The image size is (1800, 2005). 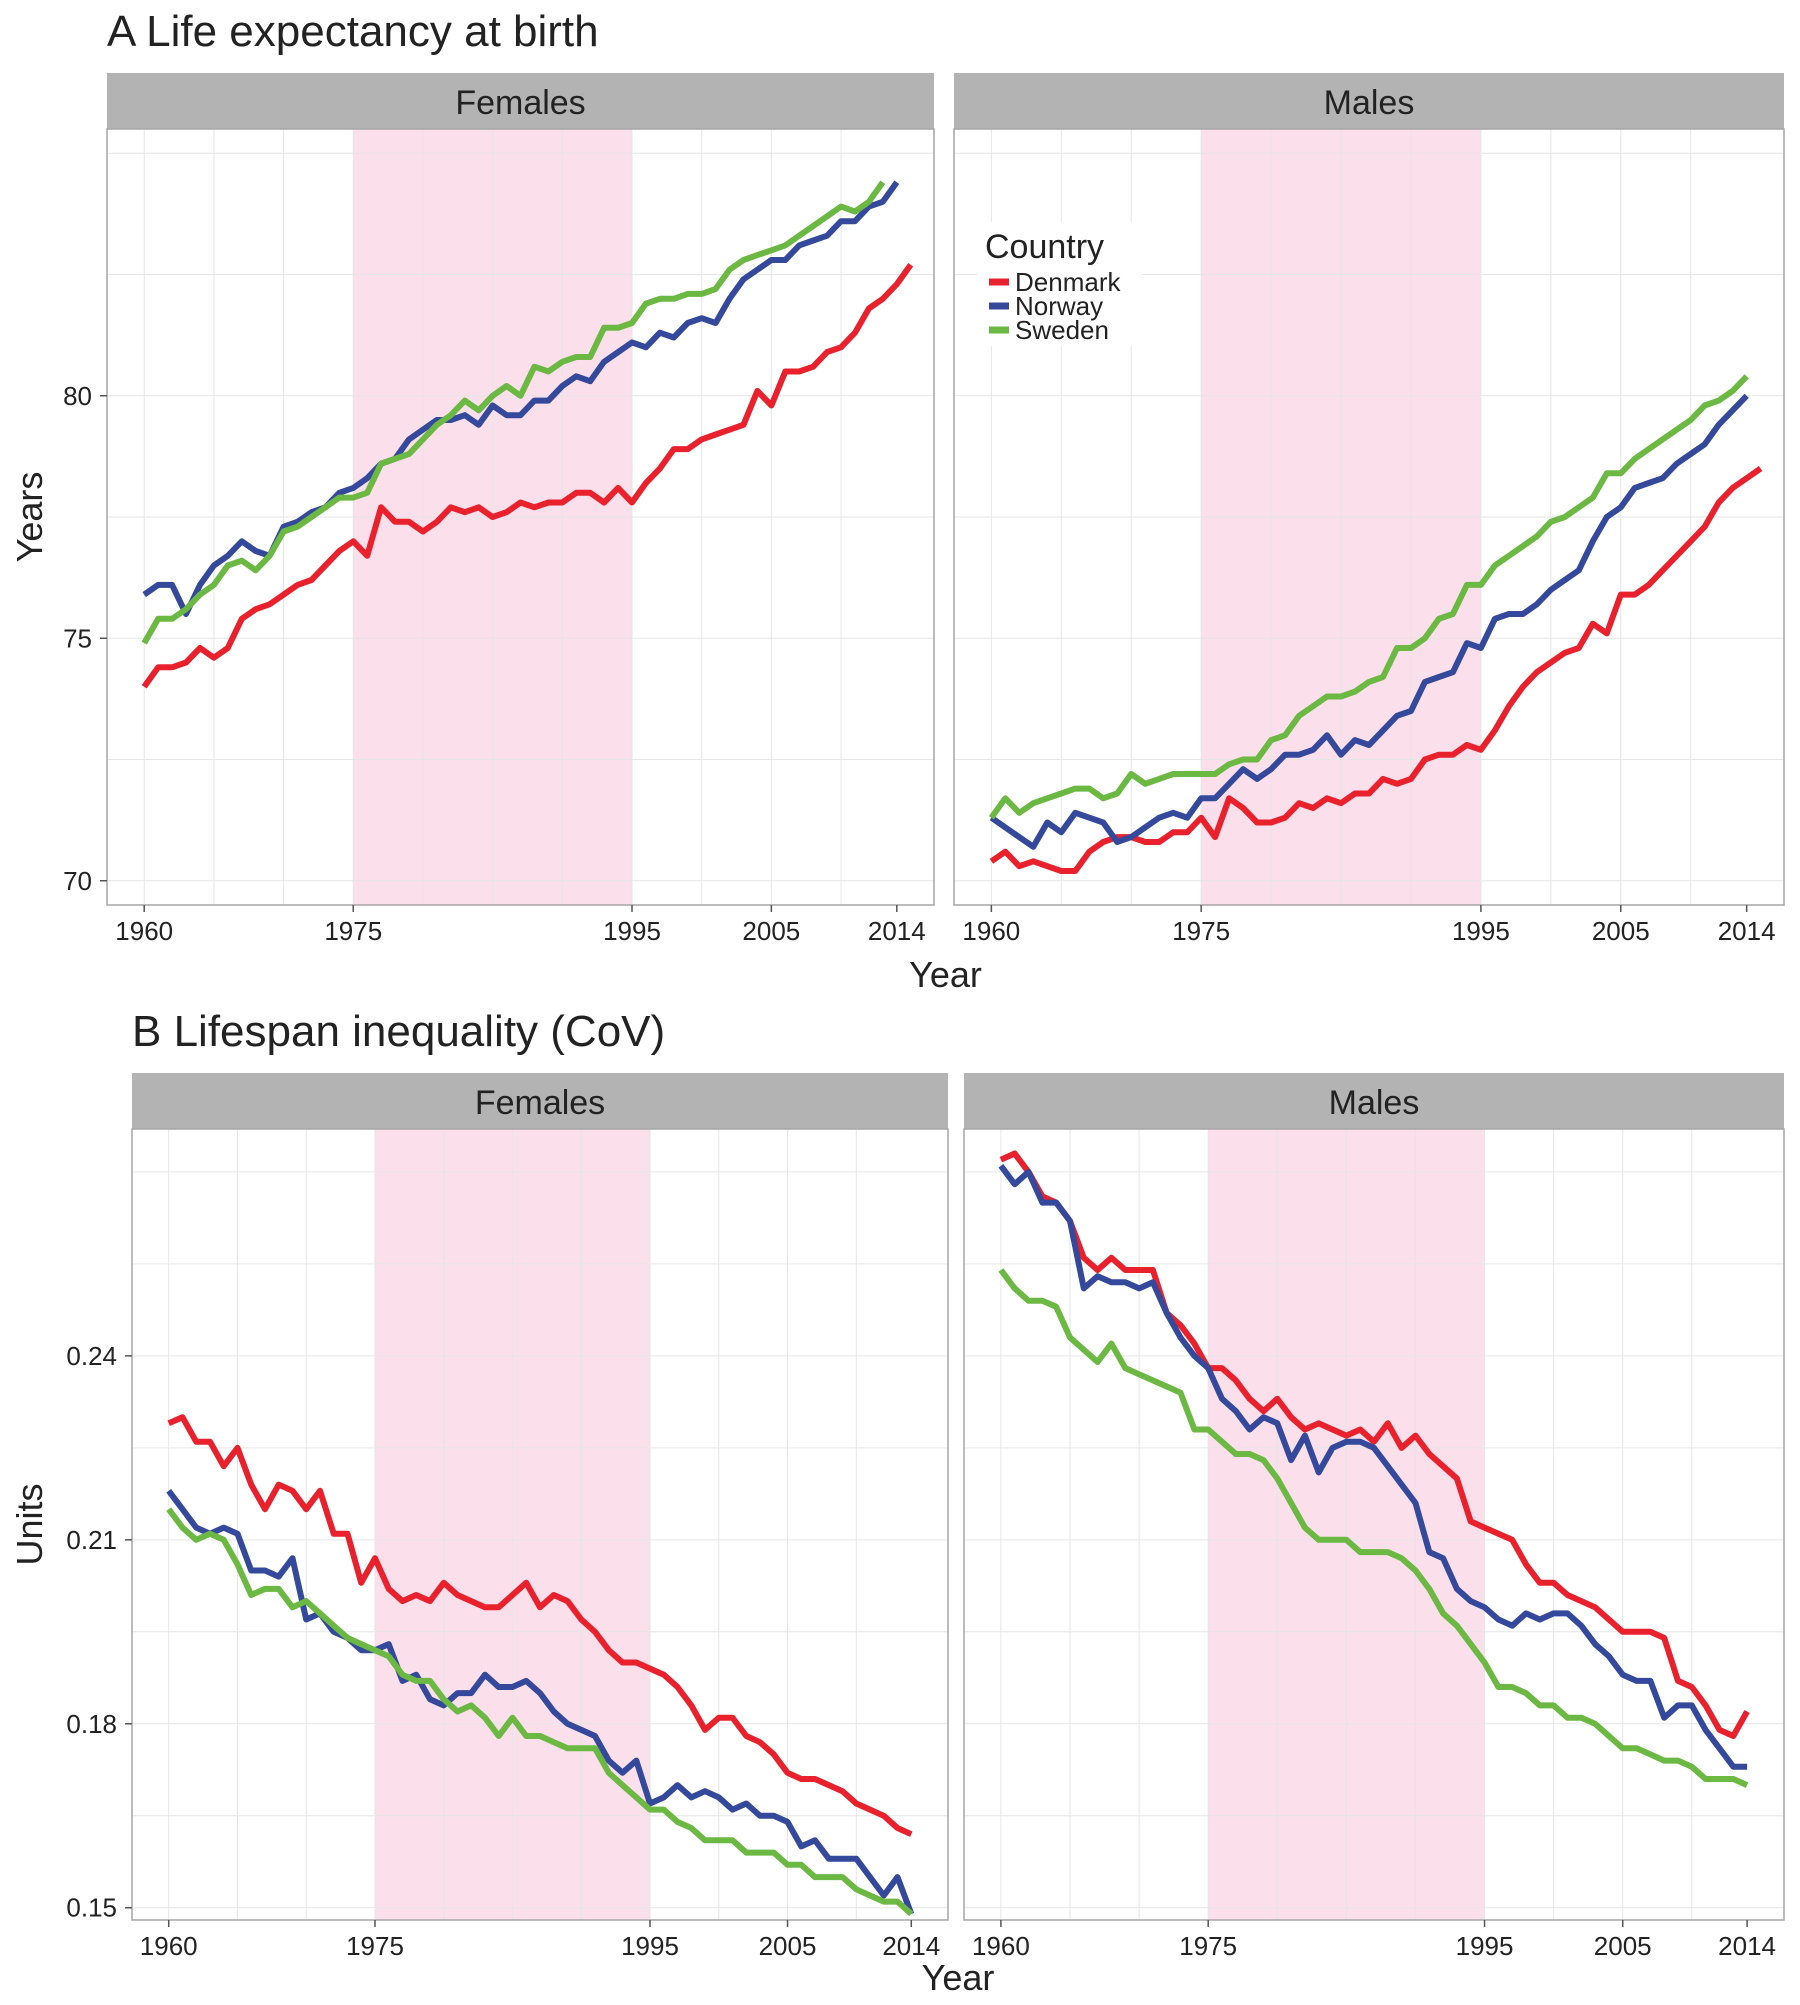 I want to click on legend-entry-denmark: Denmark, so click(x=1068, y=282).